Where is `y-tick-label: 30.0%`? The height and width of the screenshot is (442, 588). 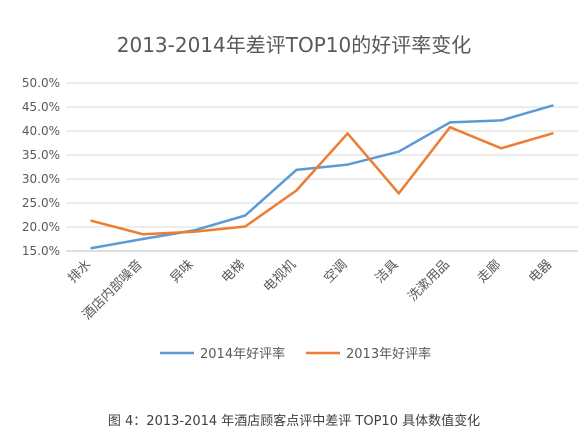
y-tick-label: 30.0% is located at coordinates (41, 179).